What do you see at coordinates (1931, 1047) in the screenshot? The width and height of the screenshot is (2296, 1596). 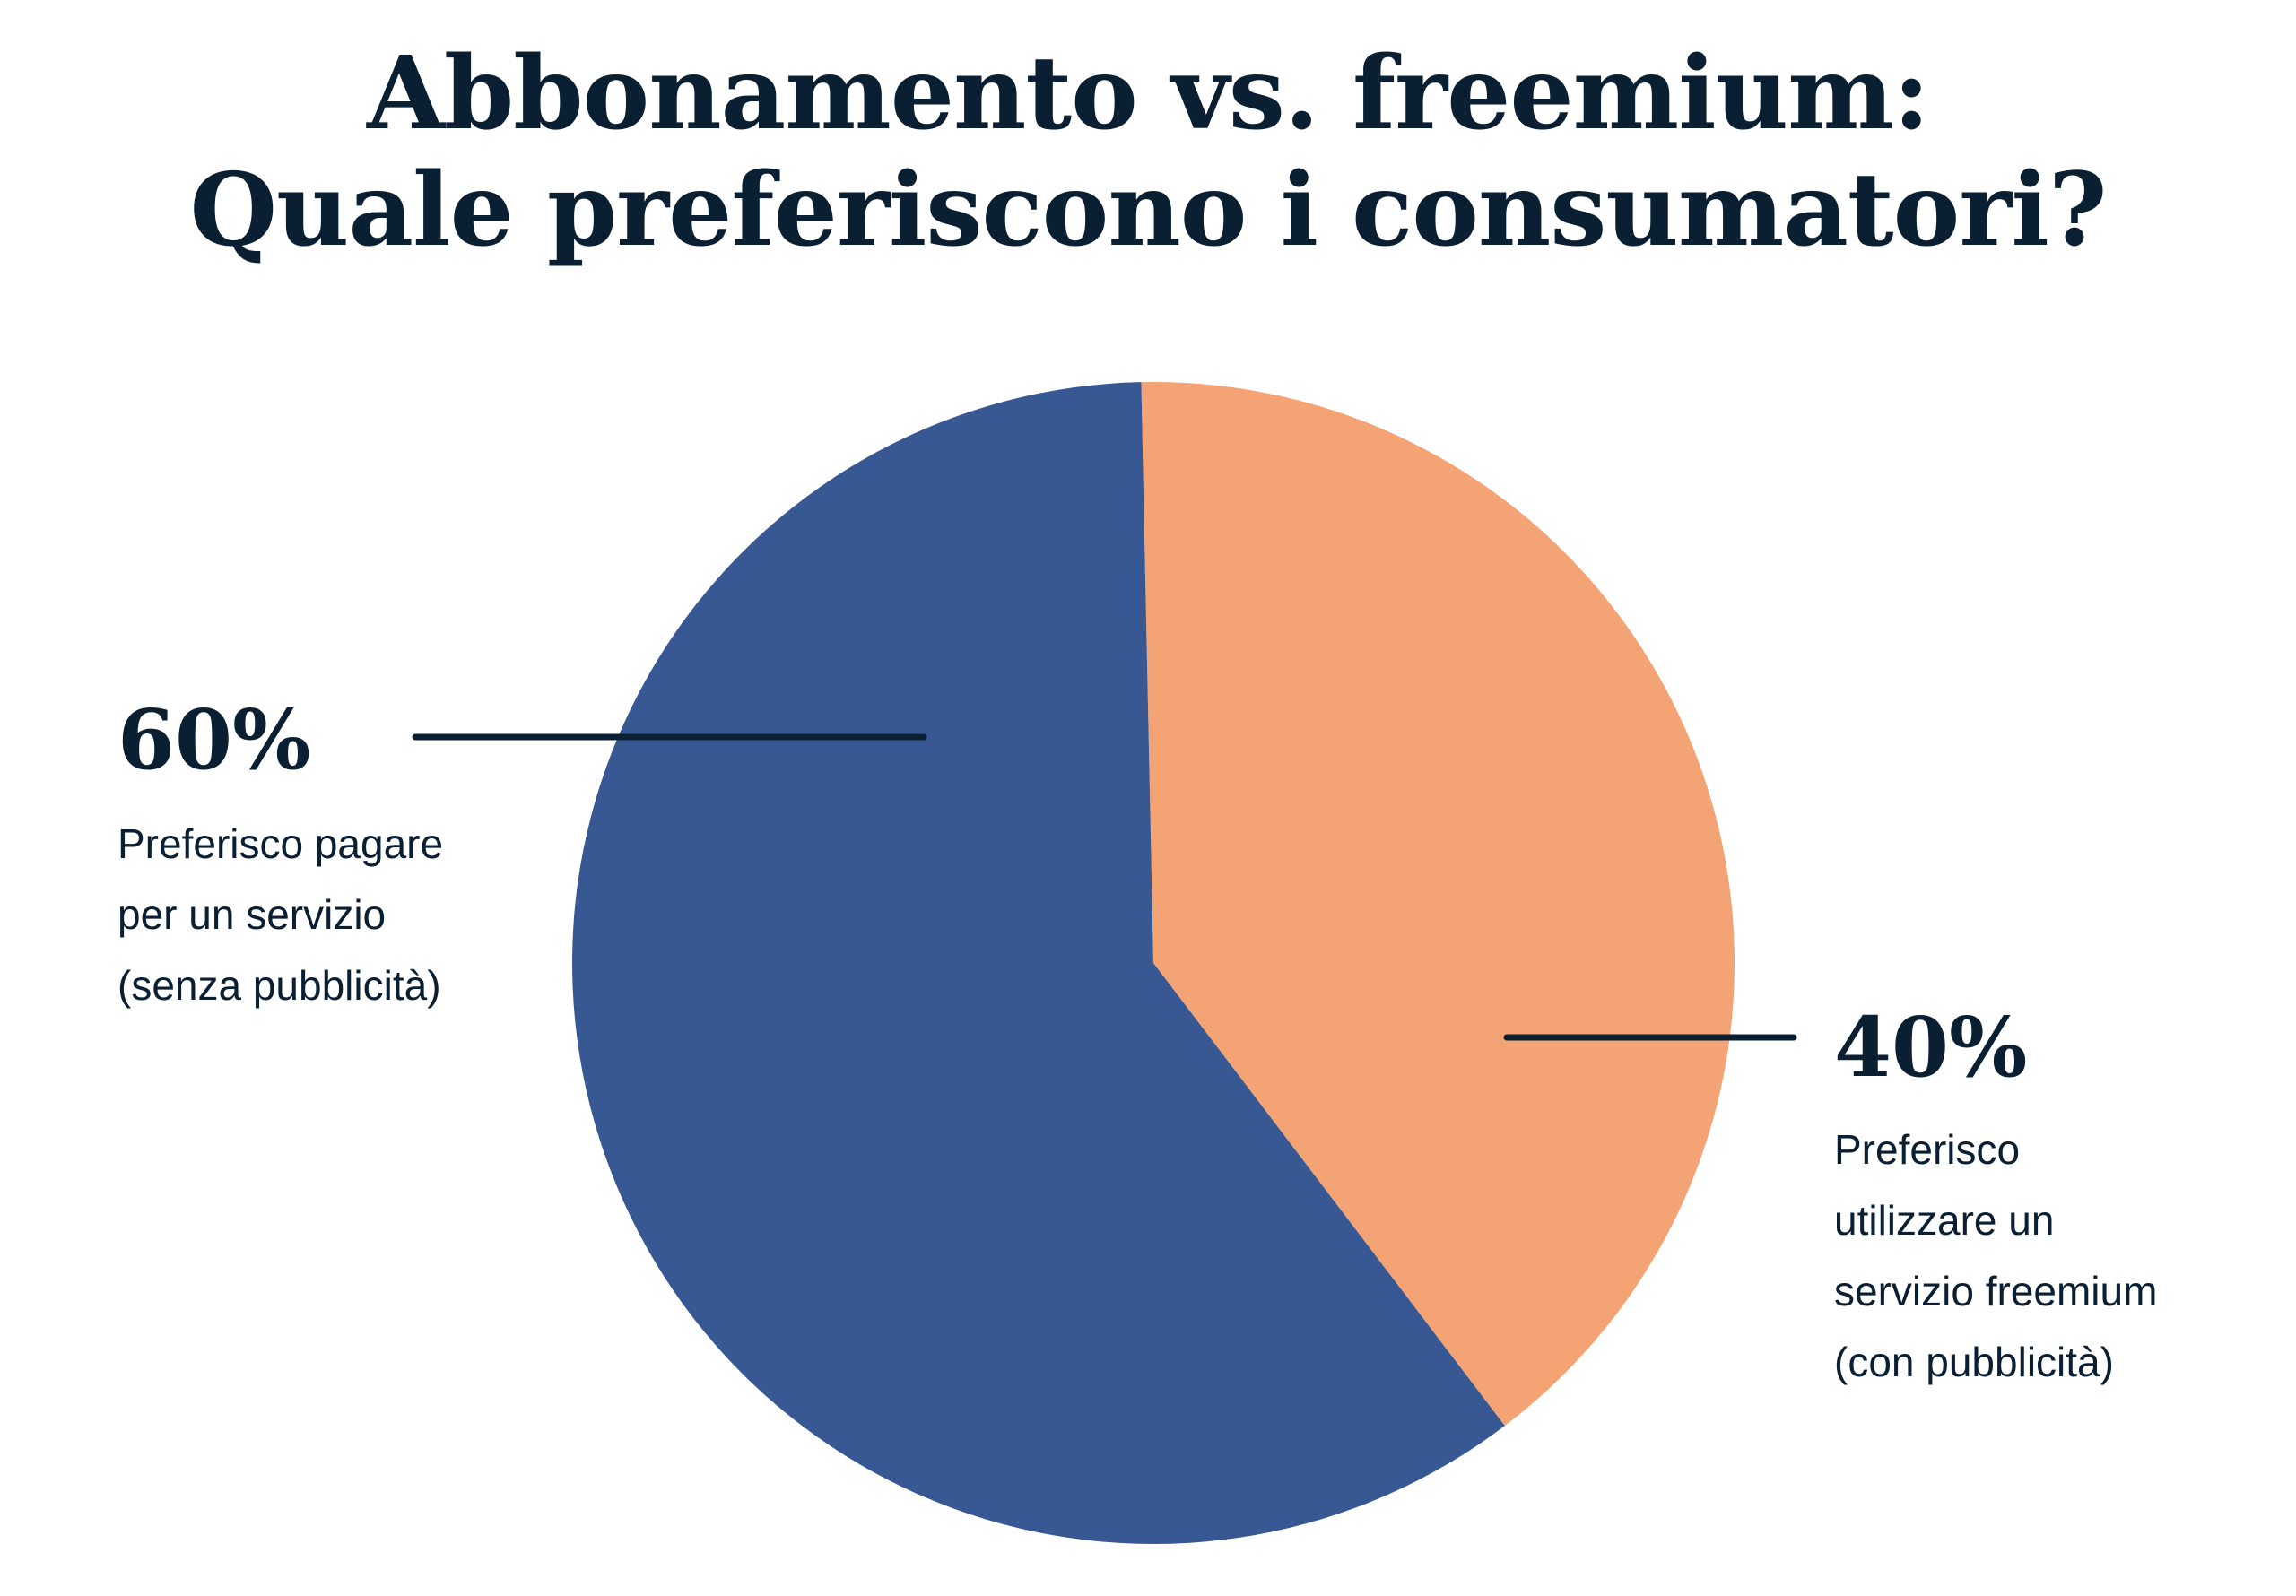 I see `data-label-40: 40%` at bounding box center [1931, 1047].